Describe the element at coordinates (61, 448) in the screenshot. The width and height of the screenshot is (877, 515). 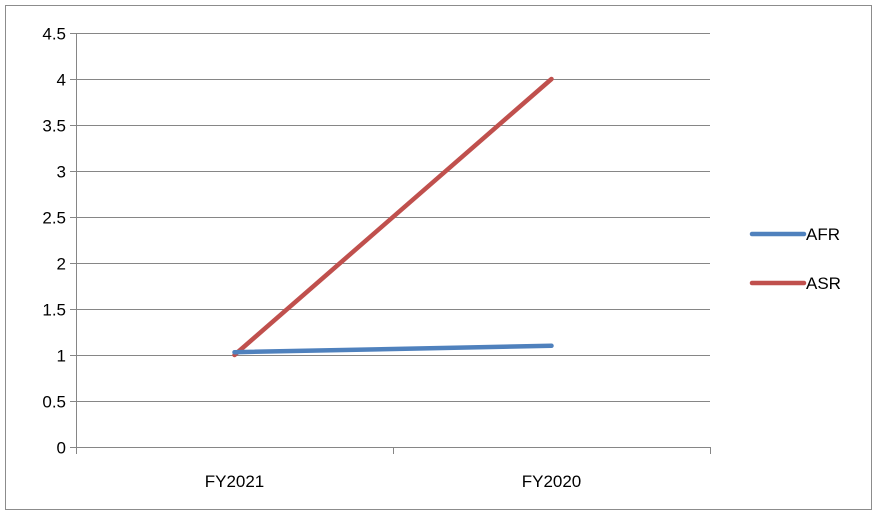
I see `y-tick-label: 0` at that location.